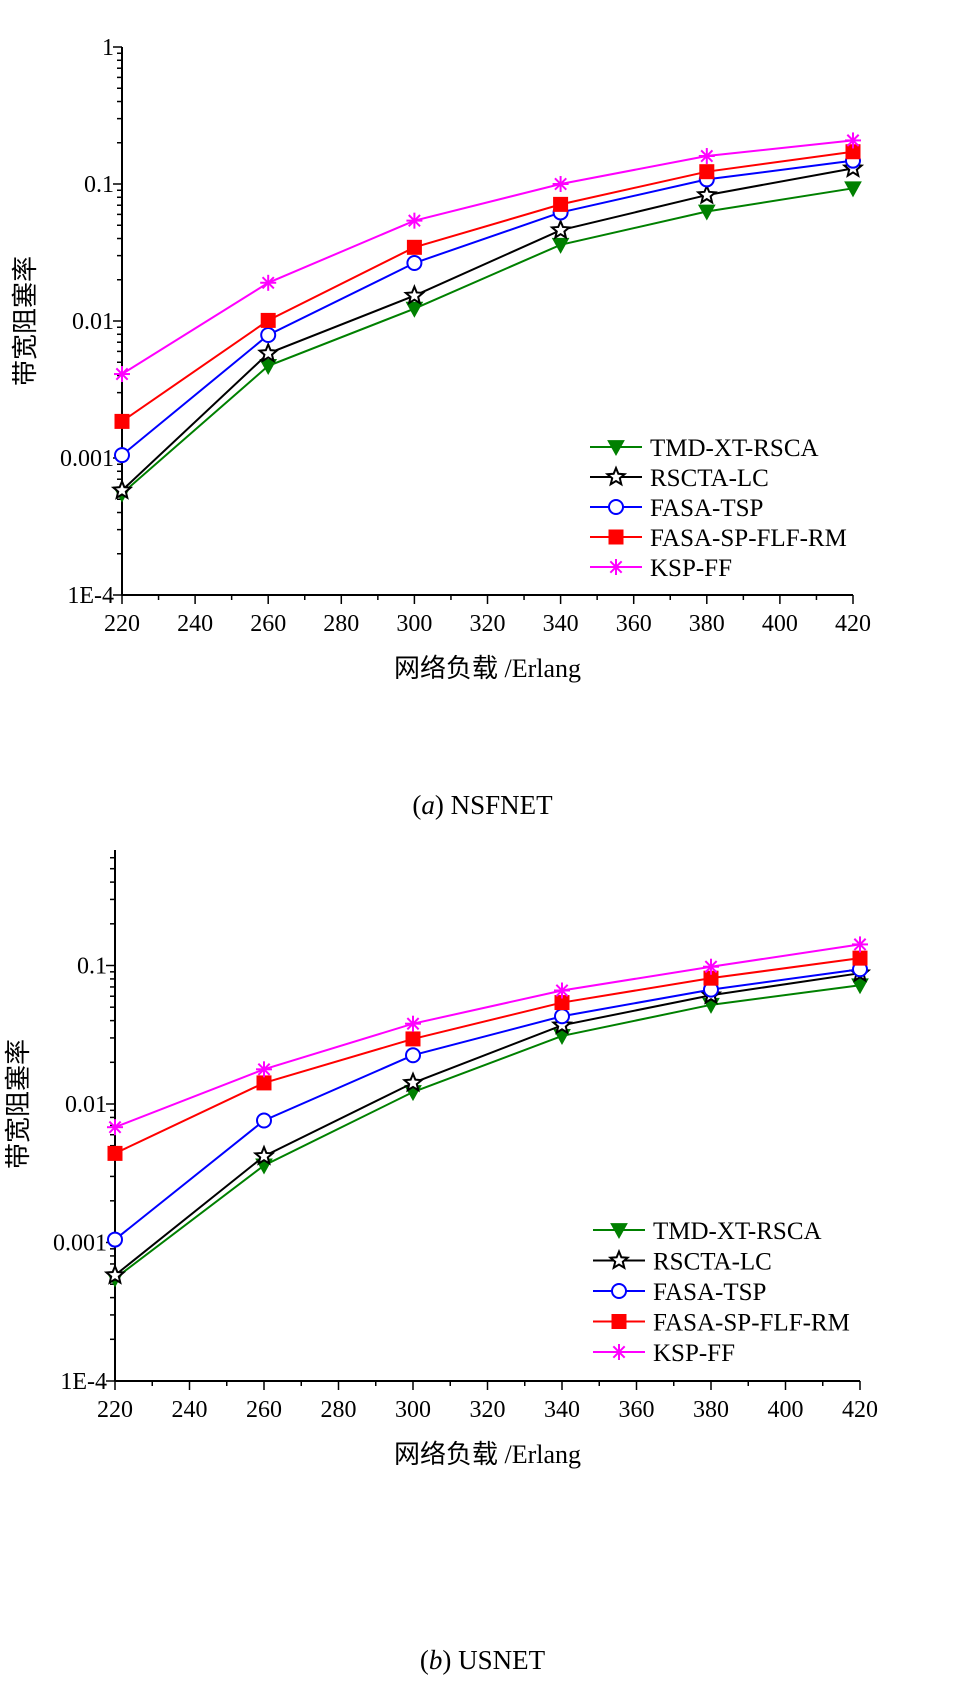  What do you see at coordinates (707, 624) in the screenshot?
I see `chart-a-x-tick-label: 380` at bounding box center [707, 624].